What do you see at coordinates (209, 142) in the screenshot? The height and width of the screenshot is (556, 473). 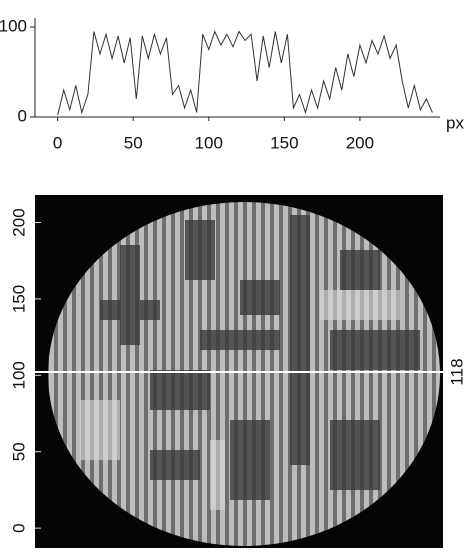 I see `x-tick-label: 100` at bounding box center [209, 142].